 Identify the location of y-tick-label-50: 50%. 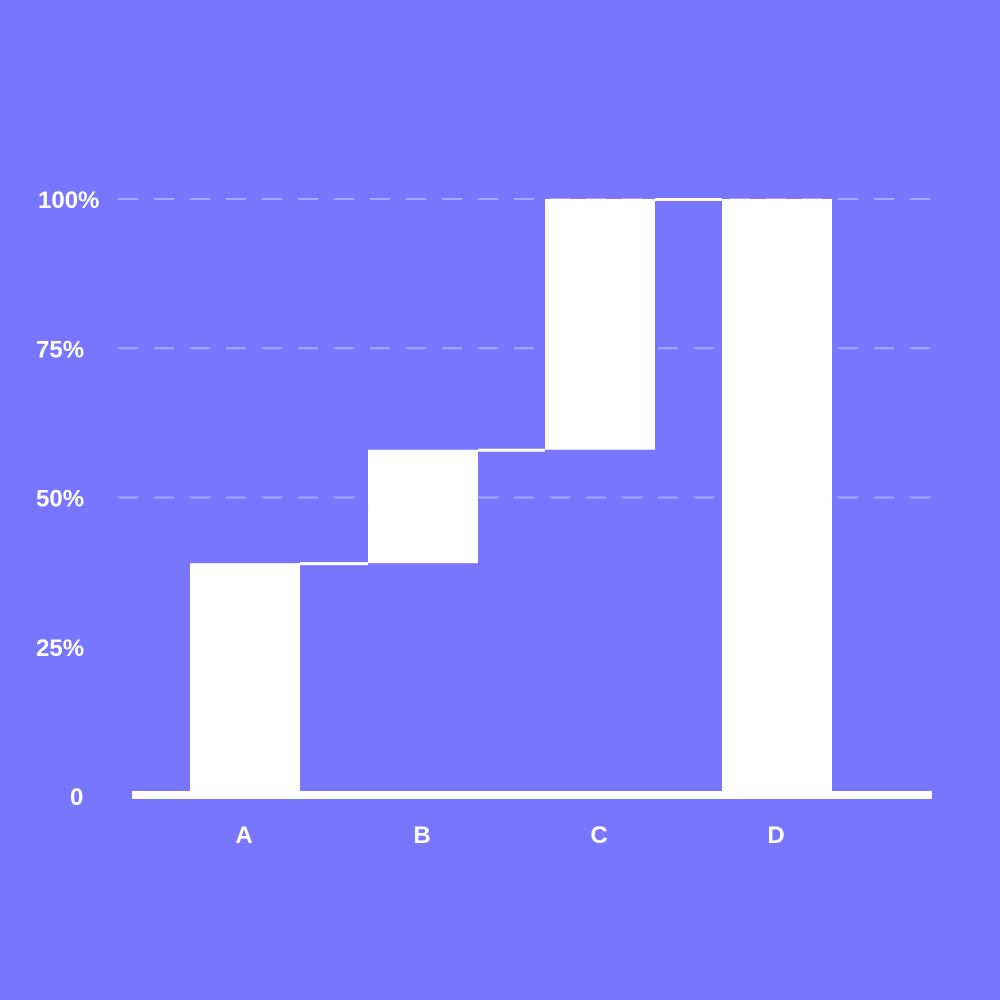
(60, 499).